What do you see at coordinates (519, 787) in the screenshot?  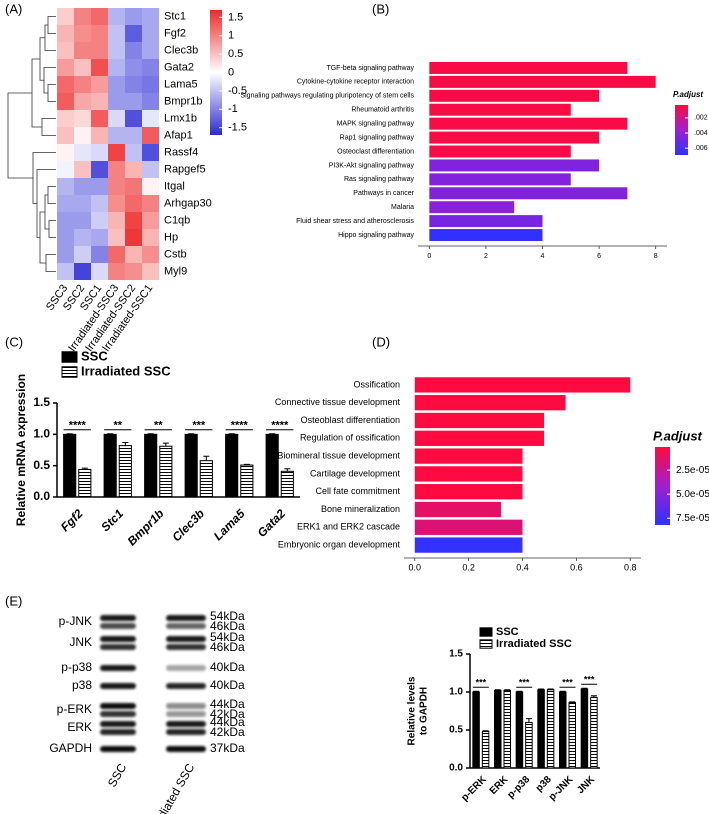 I see `x-tick-label: p-p38` at bounding box center [519, 787].